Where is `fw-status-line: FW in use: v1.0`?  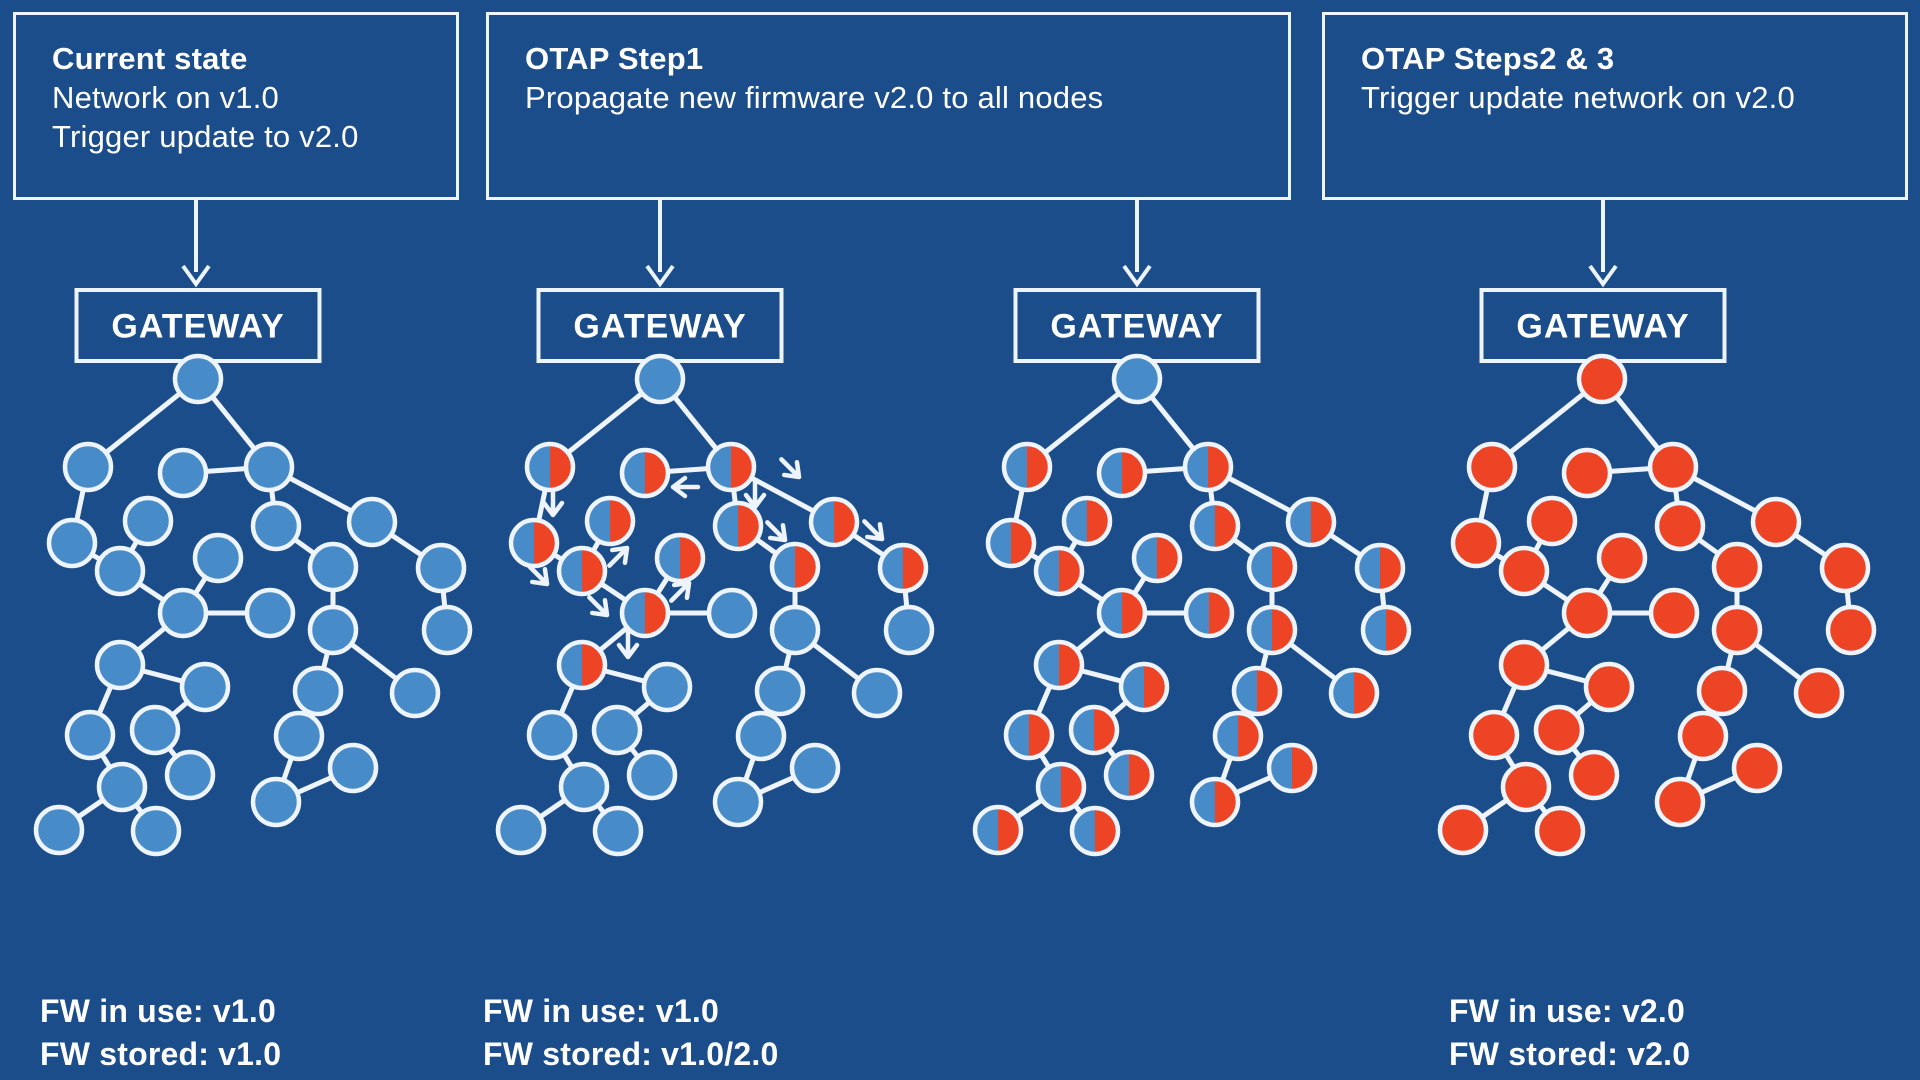 fw-status-line: FW in use: v1.0 is located at coordinates (158, 1011).